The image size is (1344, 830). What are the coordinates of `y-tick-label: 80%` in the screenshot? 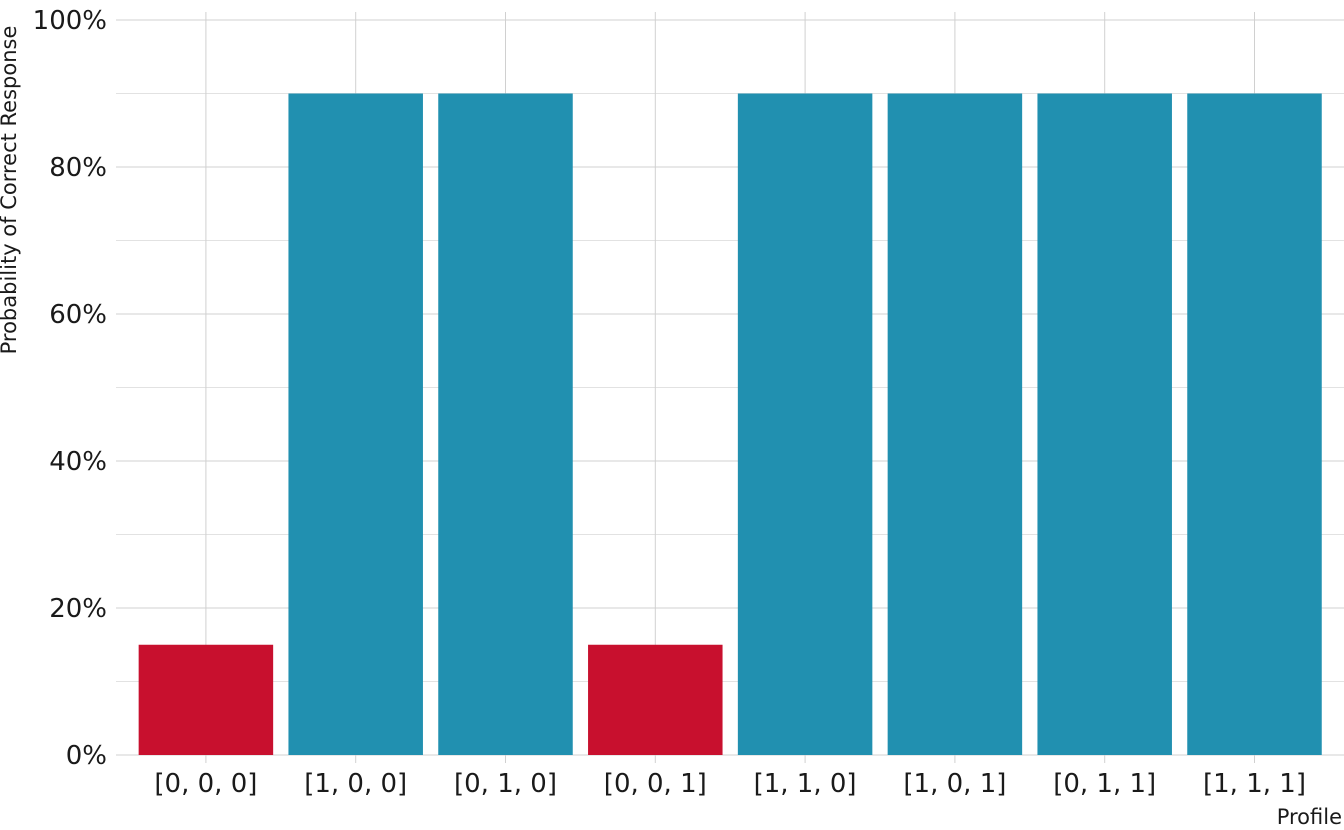 It's located at (78, 168).